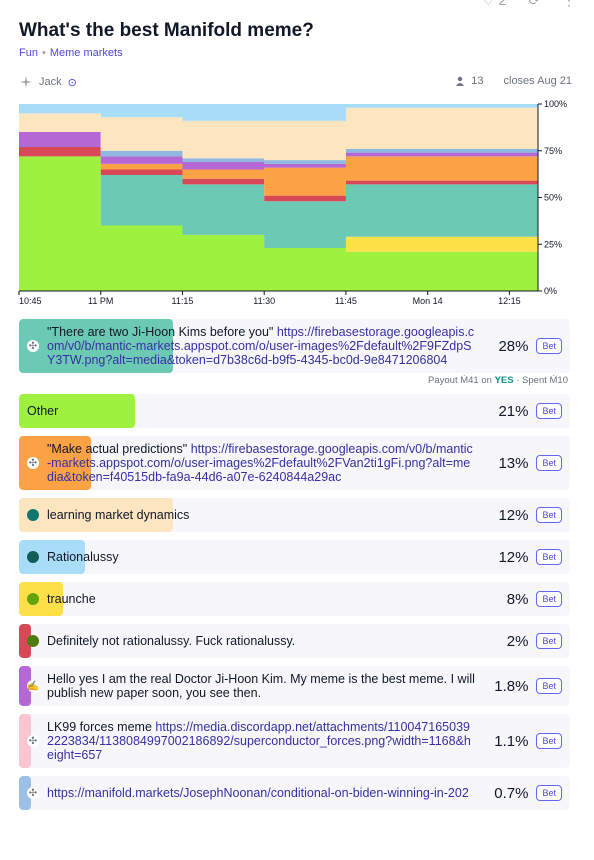 The image size is (594, 860). I want to click on answer-title: Rationalussy, so click(83, 557).